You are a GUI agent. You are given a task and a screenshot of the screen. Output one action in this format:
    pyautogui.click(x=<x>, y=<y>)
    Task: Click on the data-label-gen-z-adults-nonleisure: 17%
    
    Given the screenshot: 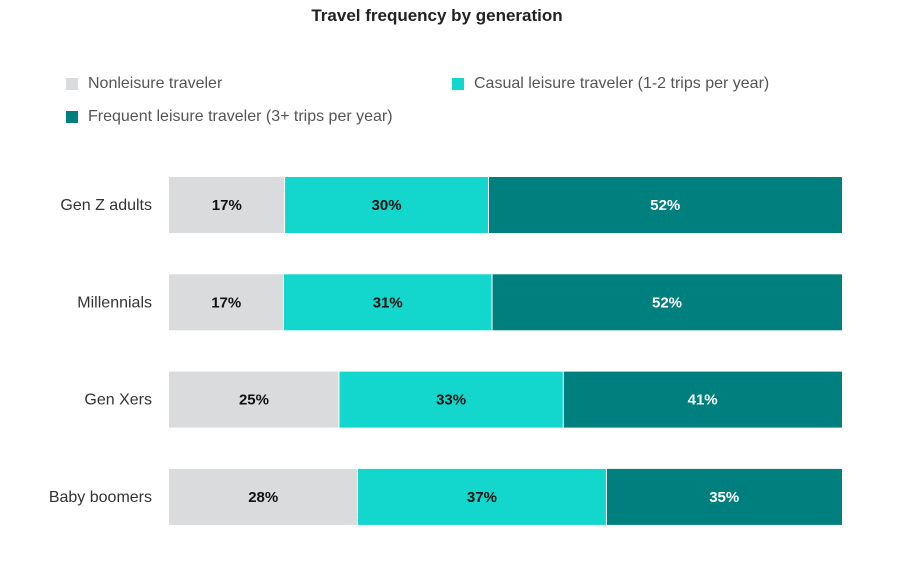 What is the action you would take?
    pyautogui.click(x=227, y=205)
    